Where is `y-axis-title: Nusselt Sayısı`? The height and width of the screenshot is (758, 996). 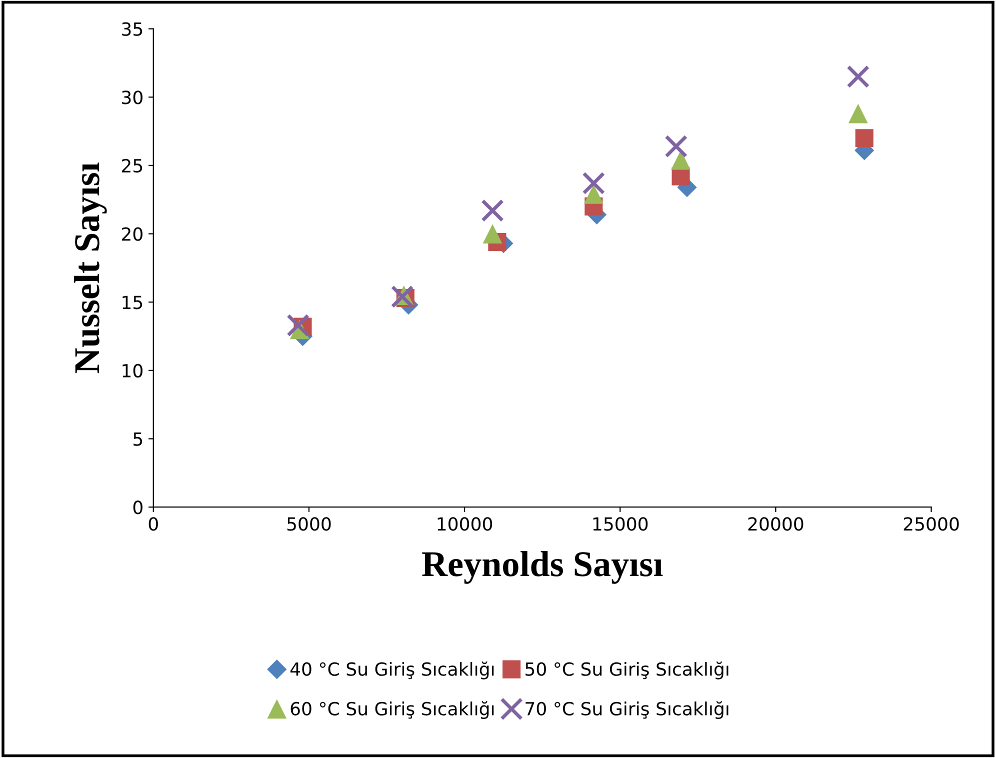 y-axis-title: Nusselt Sayısı is located at coordinates (90, 268).